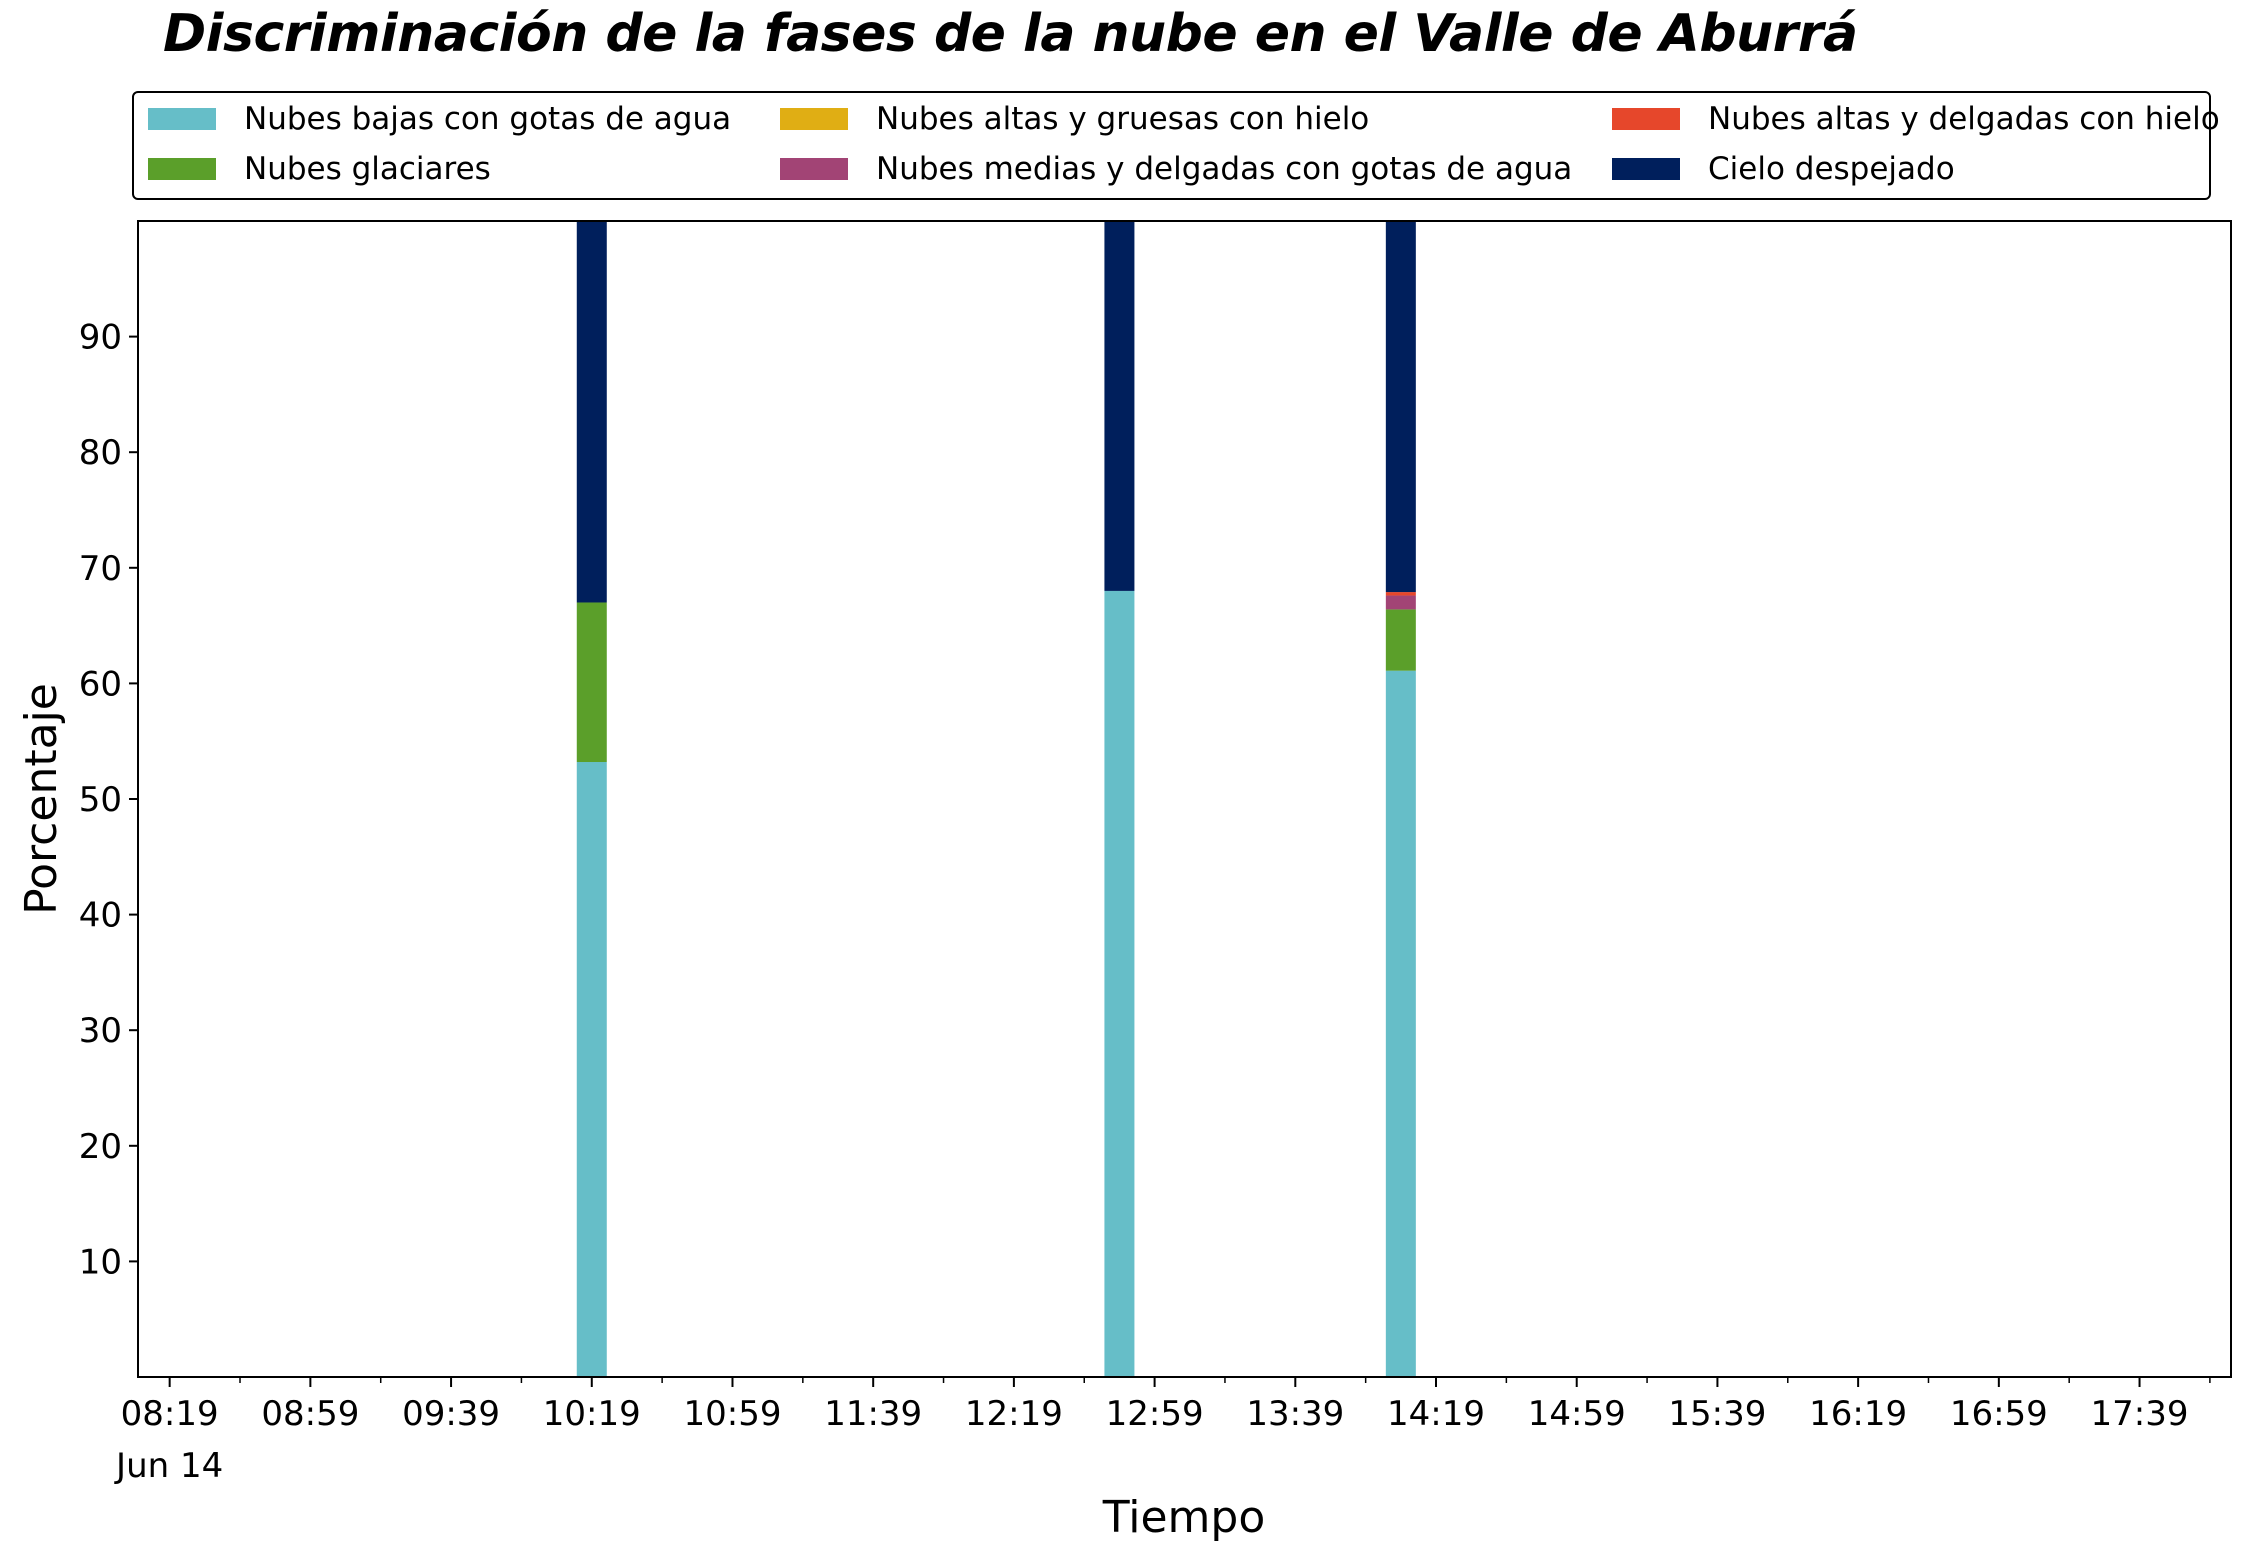 This screenshot has height=1559, width=2244. I want to click on y-tick-label: 60, so click(100, 684).